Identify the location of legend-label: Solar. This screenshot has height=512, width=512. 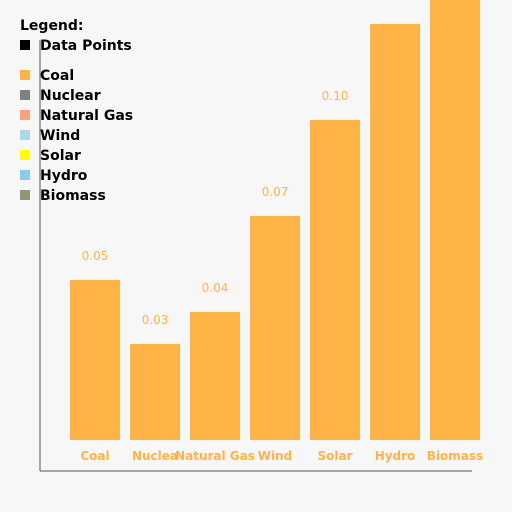
(60, 156).